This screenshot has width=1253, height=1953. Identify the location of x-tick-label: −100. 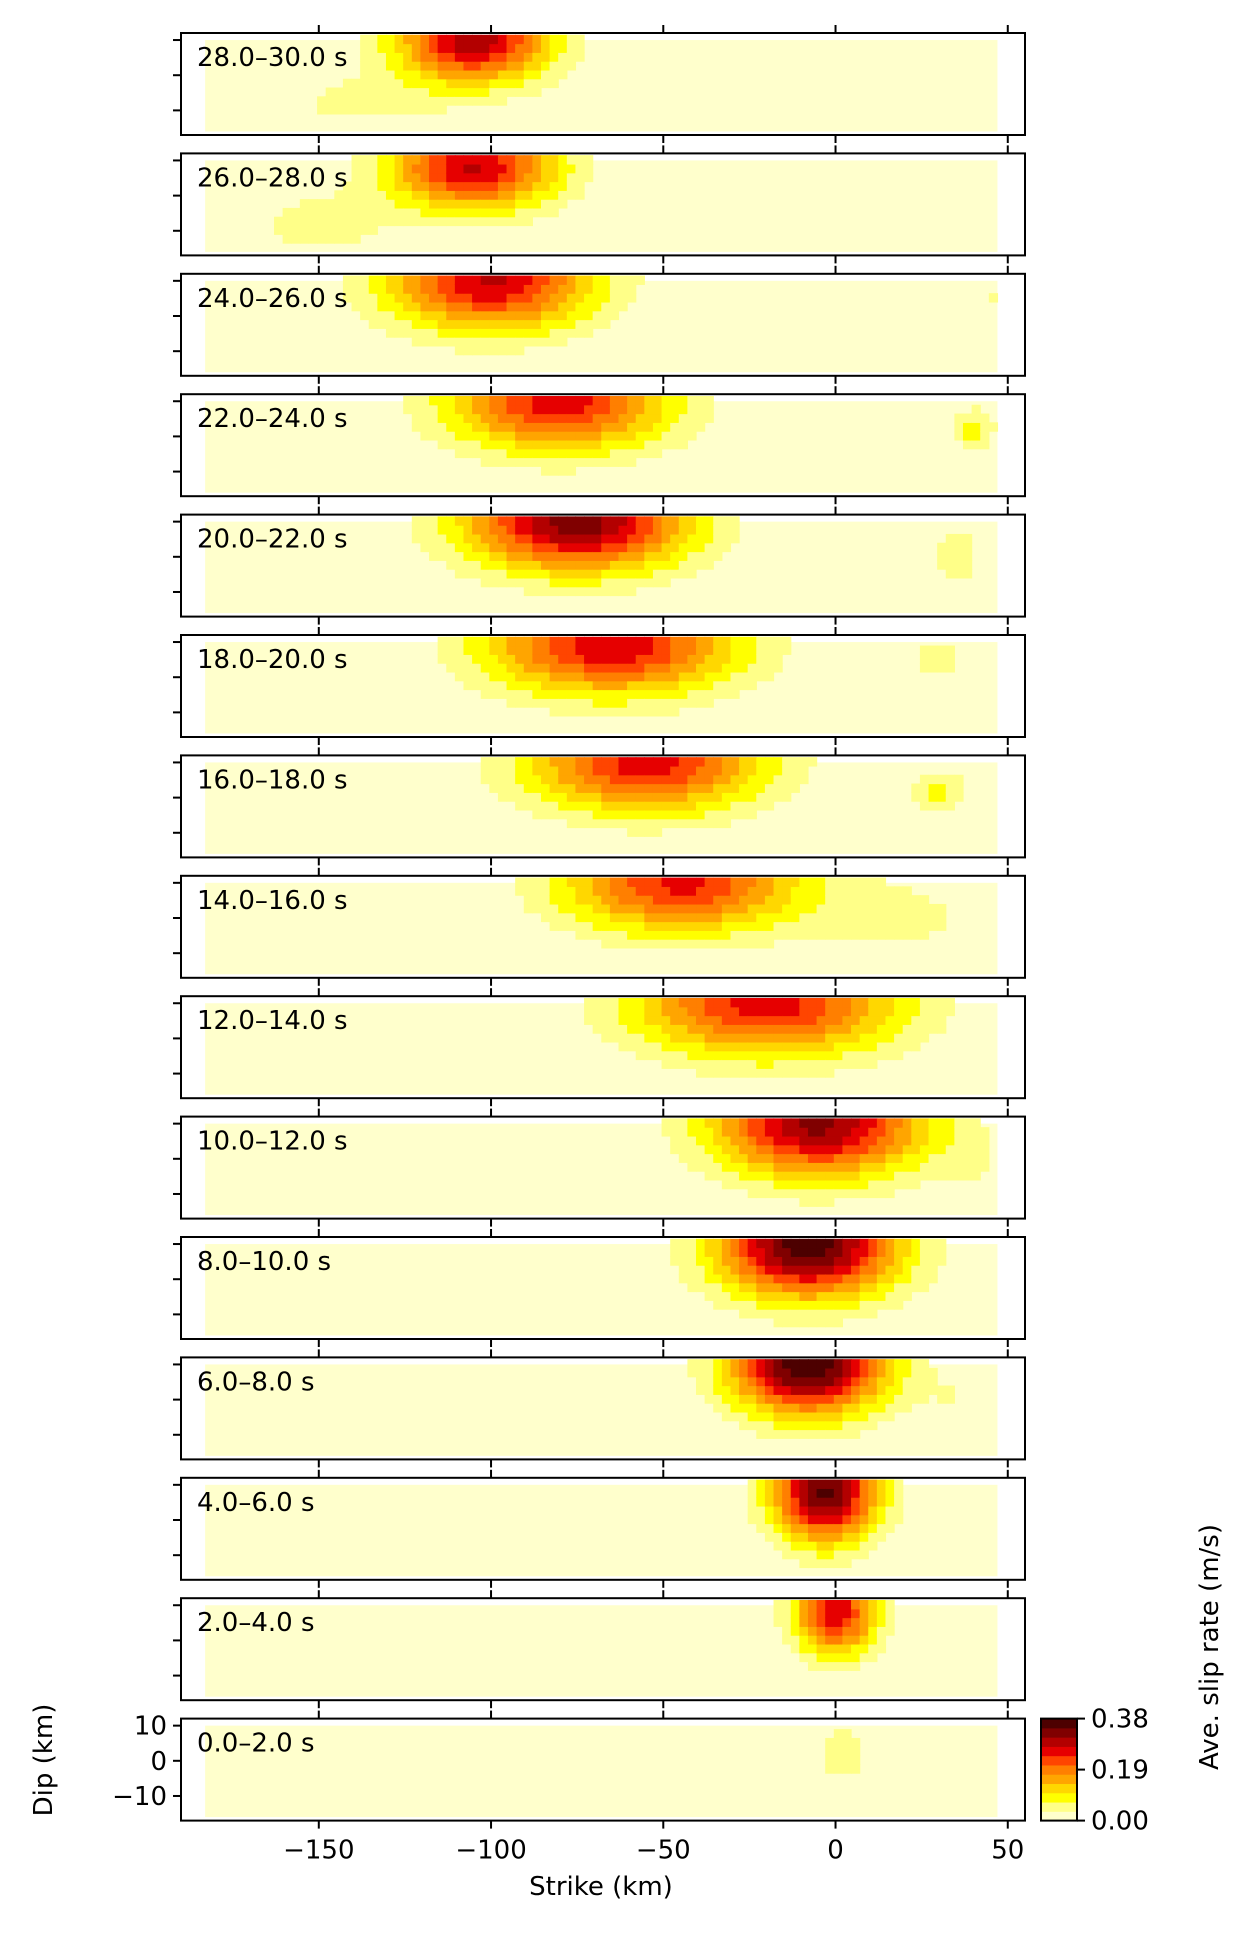
(490, 1851).